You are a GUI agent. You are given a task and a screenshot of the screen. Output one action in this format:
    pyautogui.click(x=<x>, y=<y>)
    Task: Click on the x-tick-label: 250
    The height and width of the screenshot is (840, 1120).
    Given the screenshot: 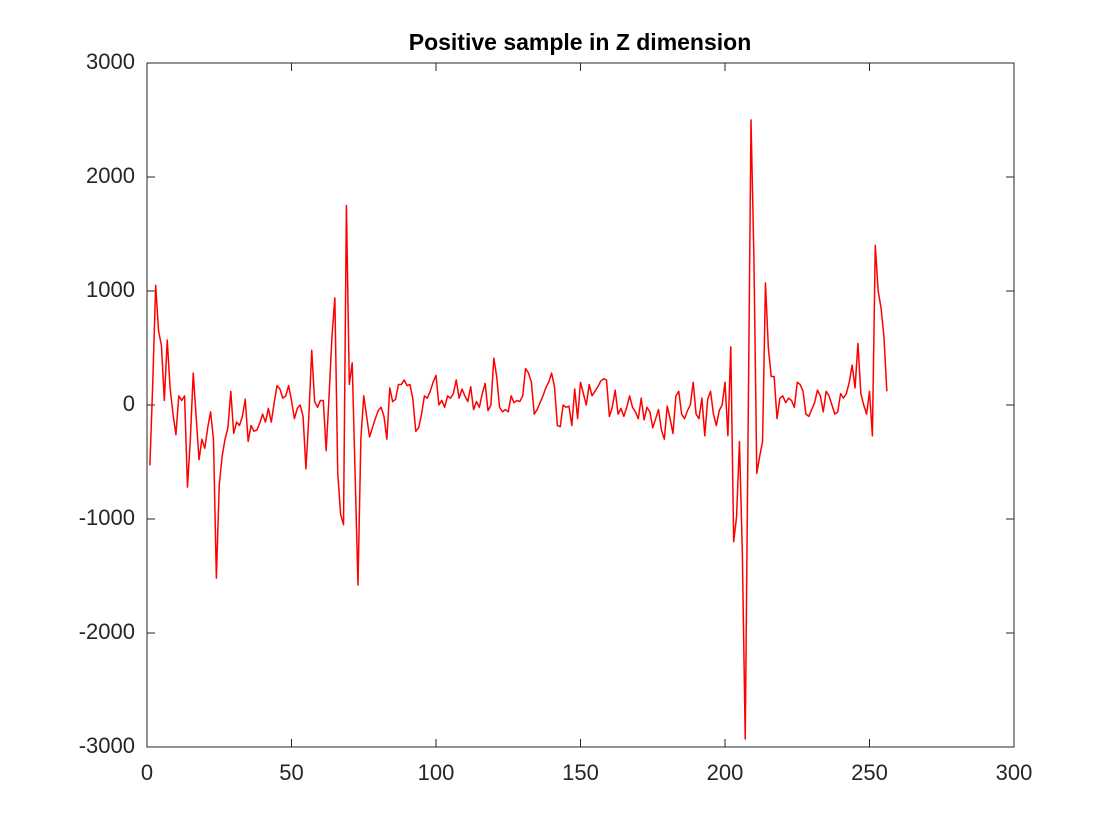 What is the action you would take?
    pyautogui.click(x=869, y=772)
    